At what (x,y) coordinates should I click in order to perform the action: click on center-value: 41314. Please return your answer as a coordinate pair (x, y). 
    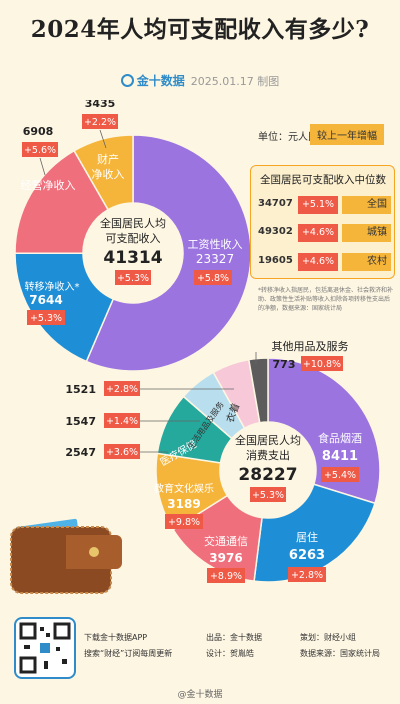
    Looking at the image, I should click on (132, 258).